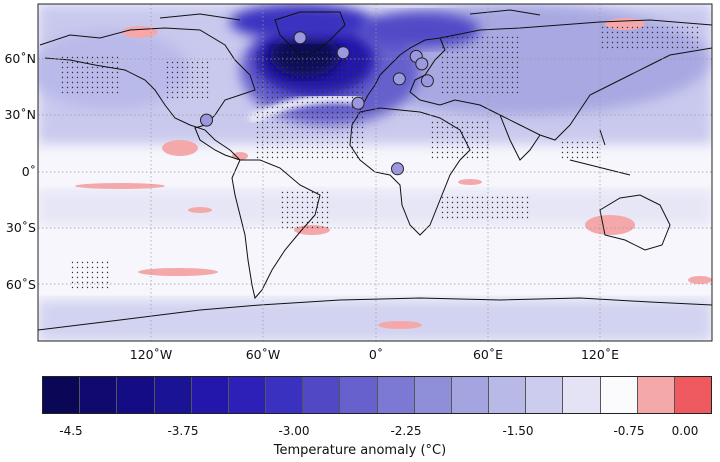 The height and width of the screenshot is (462, 720). I want to click on lon-label-0: 0˚, so click(376, 354).